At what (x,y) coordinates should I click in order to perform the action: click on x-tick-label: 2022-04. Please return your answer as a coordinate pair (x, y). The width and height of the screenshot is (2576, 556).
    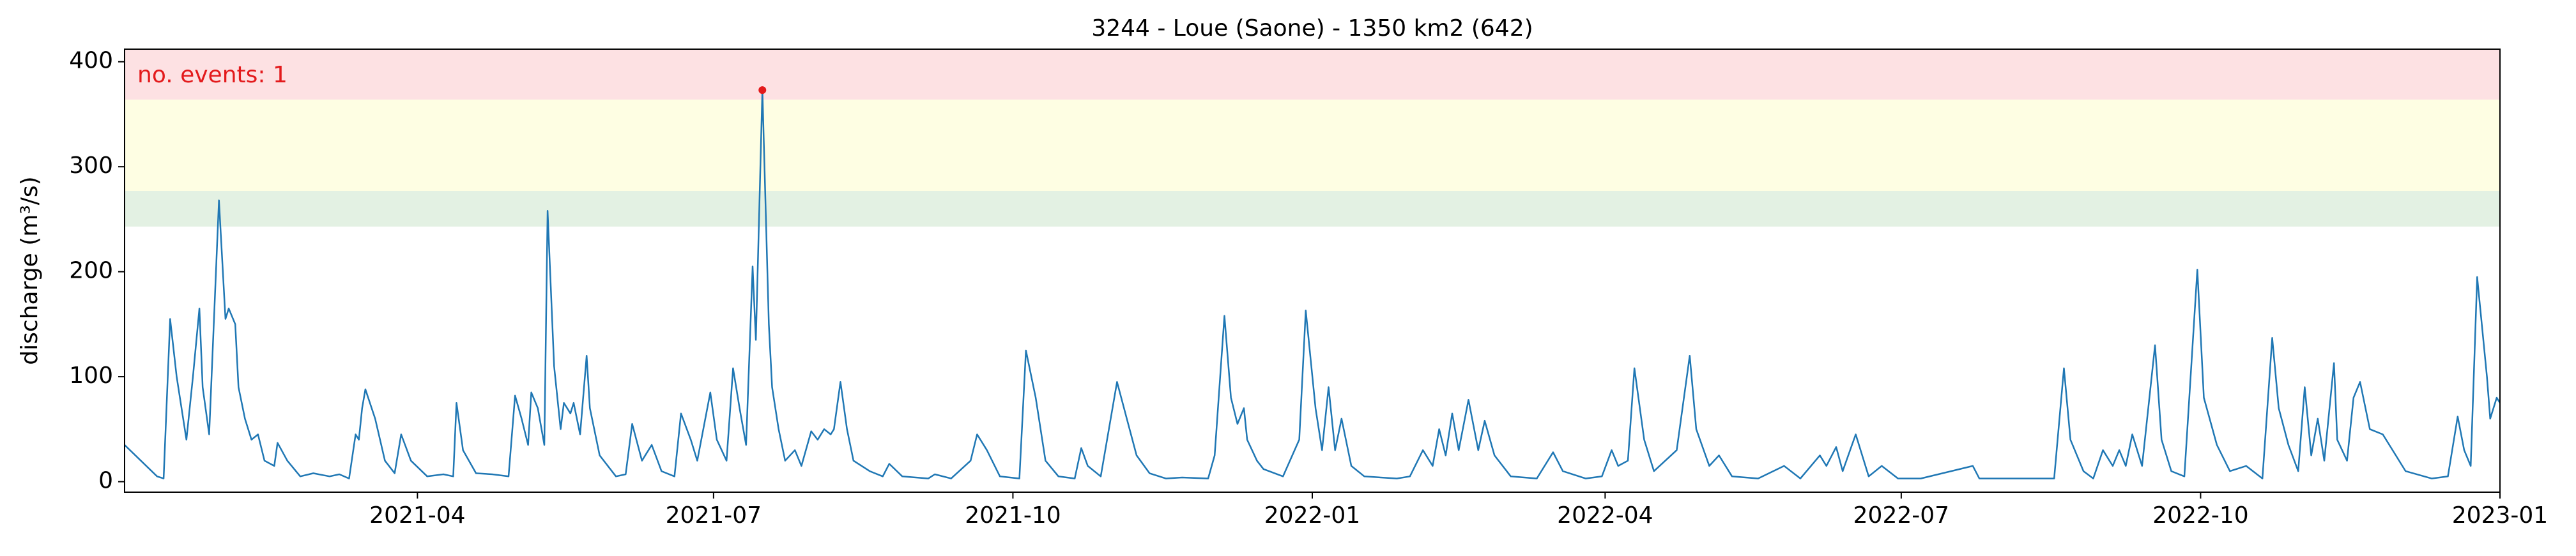
    Looking at the image, I should click on (1605, 515).